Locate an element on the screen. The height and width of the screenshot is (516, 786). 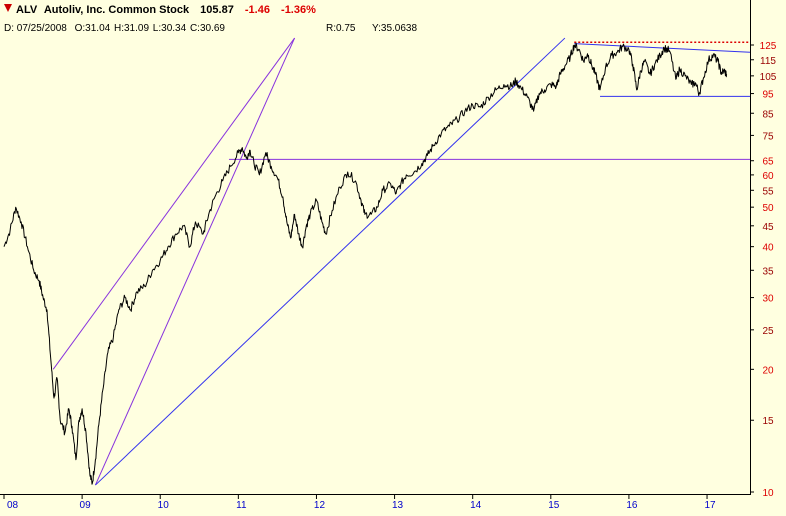
x-tick-label: 14 is located at coordinates (476, 505).